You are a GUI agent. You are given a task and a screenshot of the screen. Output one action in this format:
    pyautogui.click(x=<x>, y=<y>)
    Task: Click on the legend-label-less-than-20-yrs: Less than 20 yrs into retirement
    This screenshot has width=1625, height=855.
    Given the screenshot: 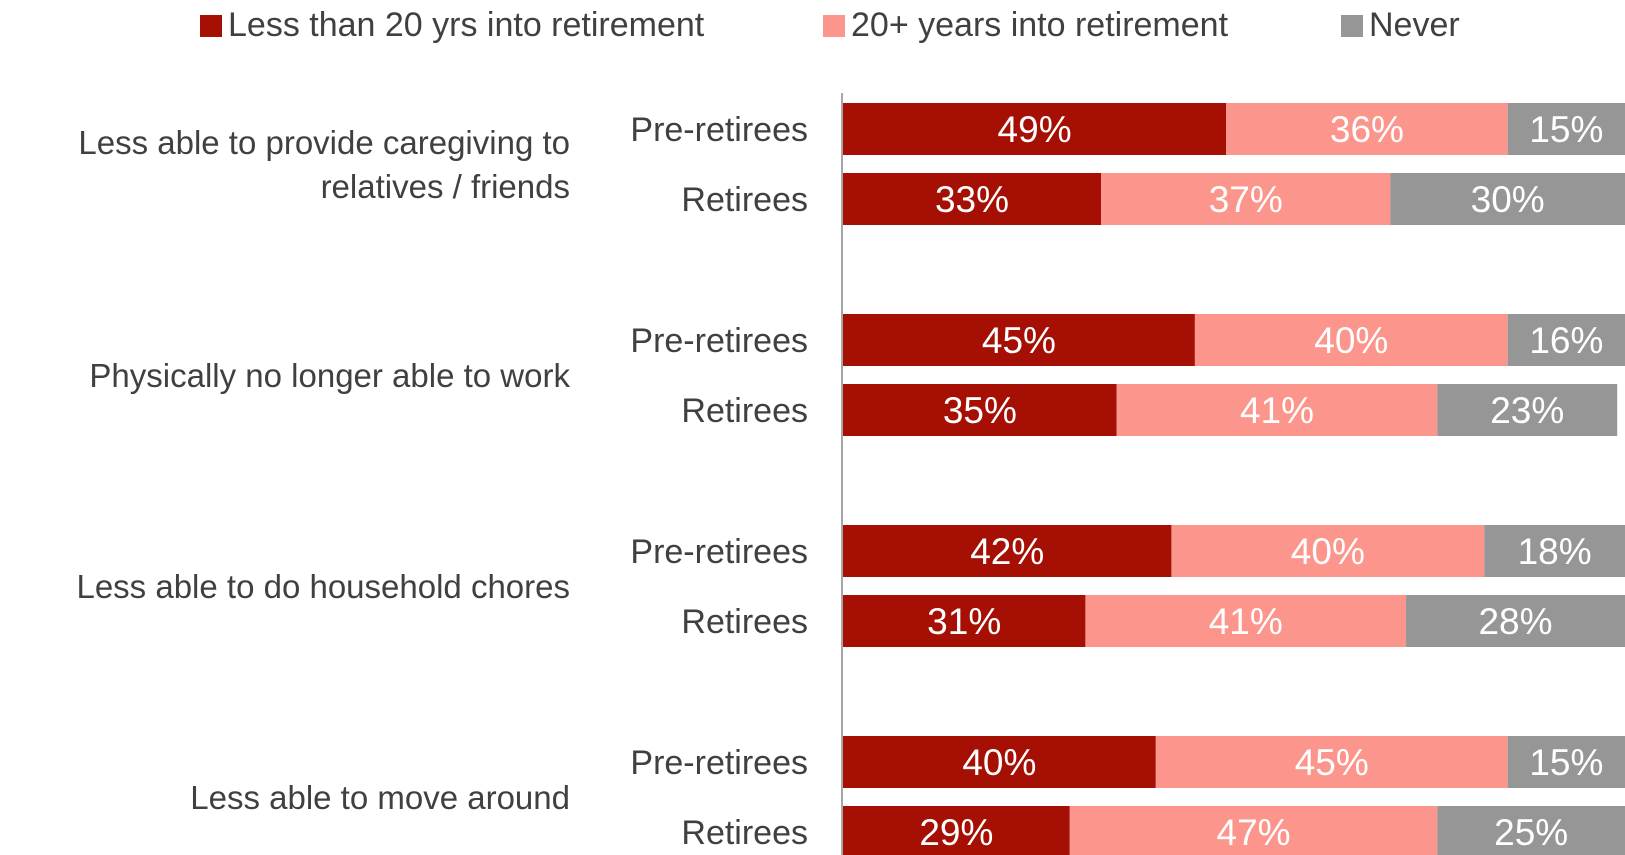 What is the action you would take?
    pyautogui.click(x=466, y=25)
    